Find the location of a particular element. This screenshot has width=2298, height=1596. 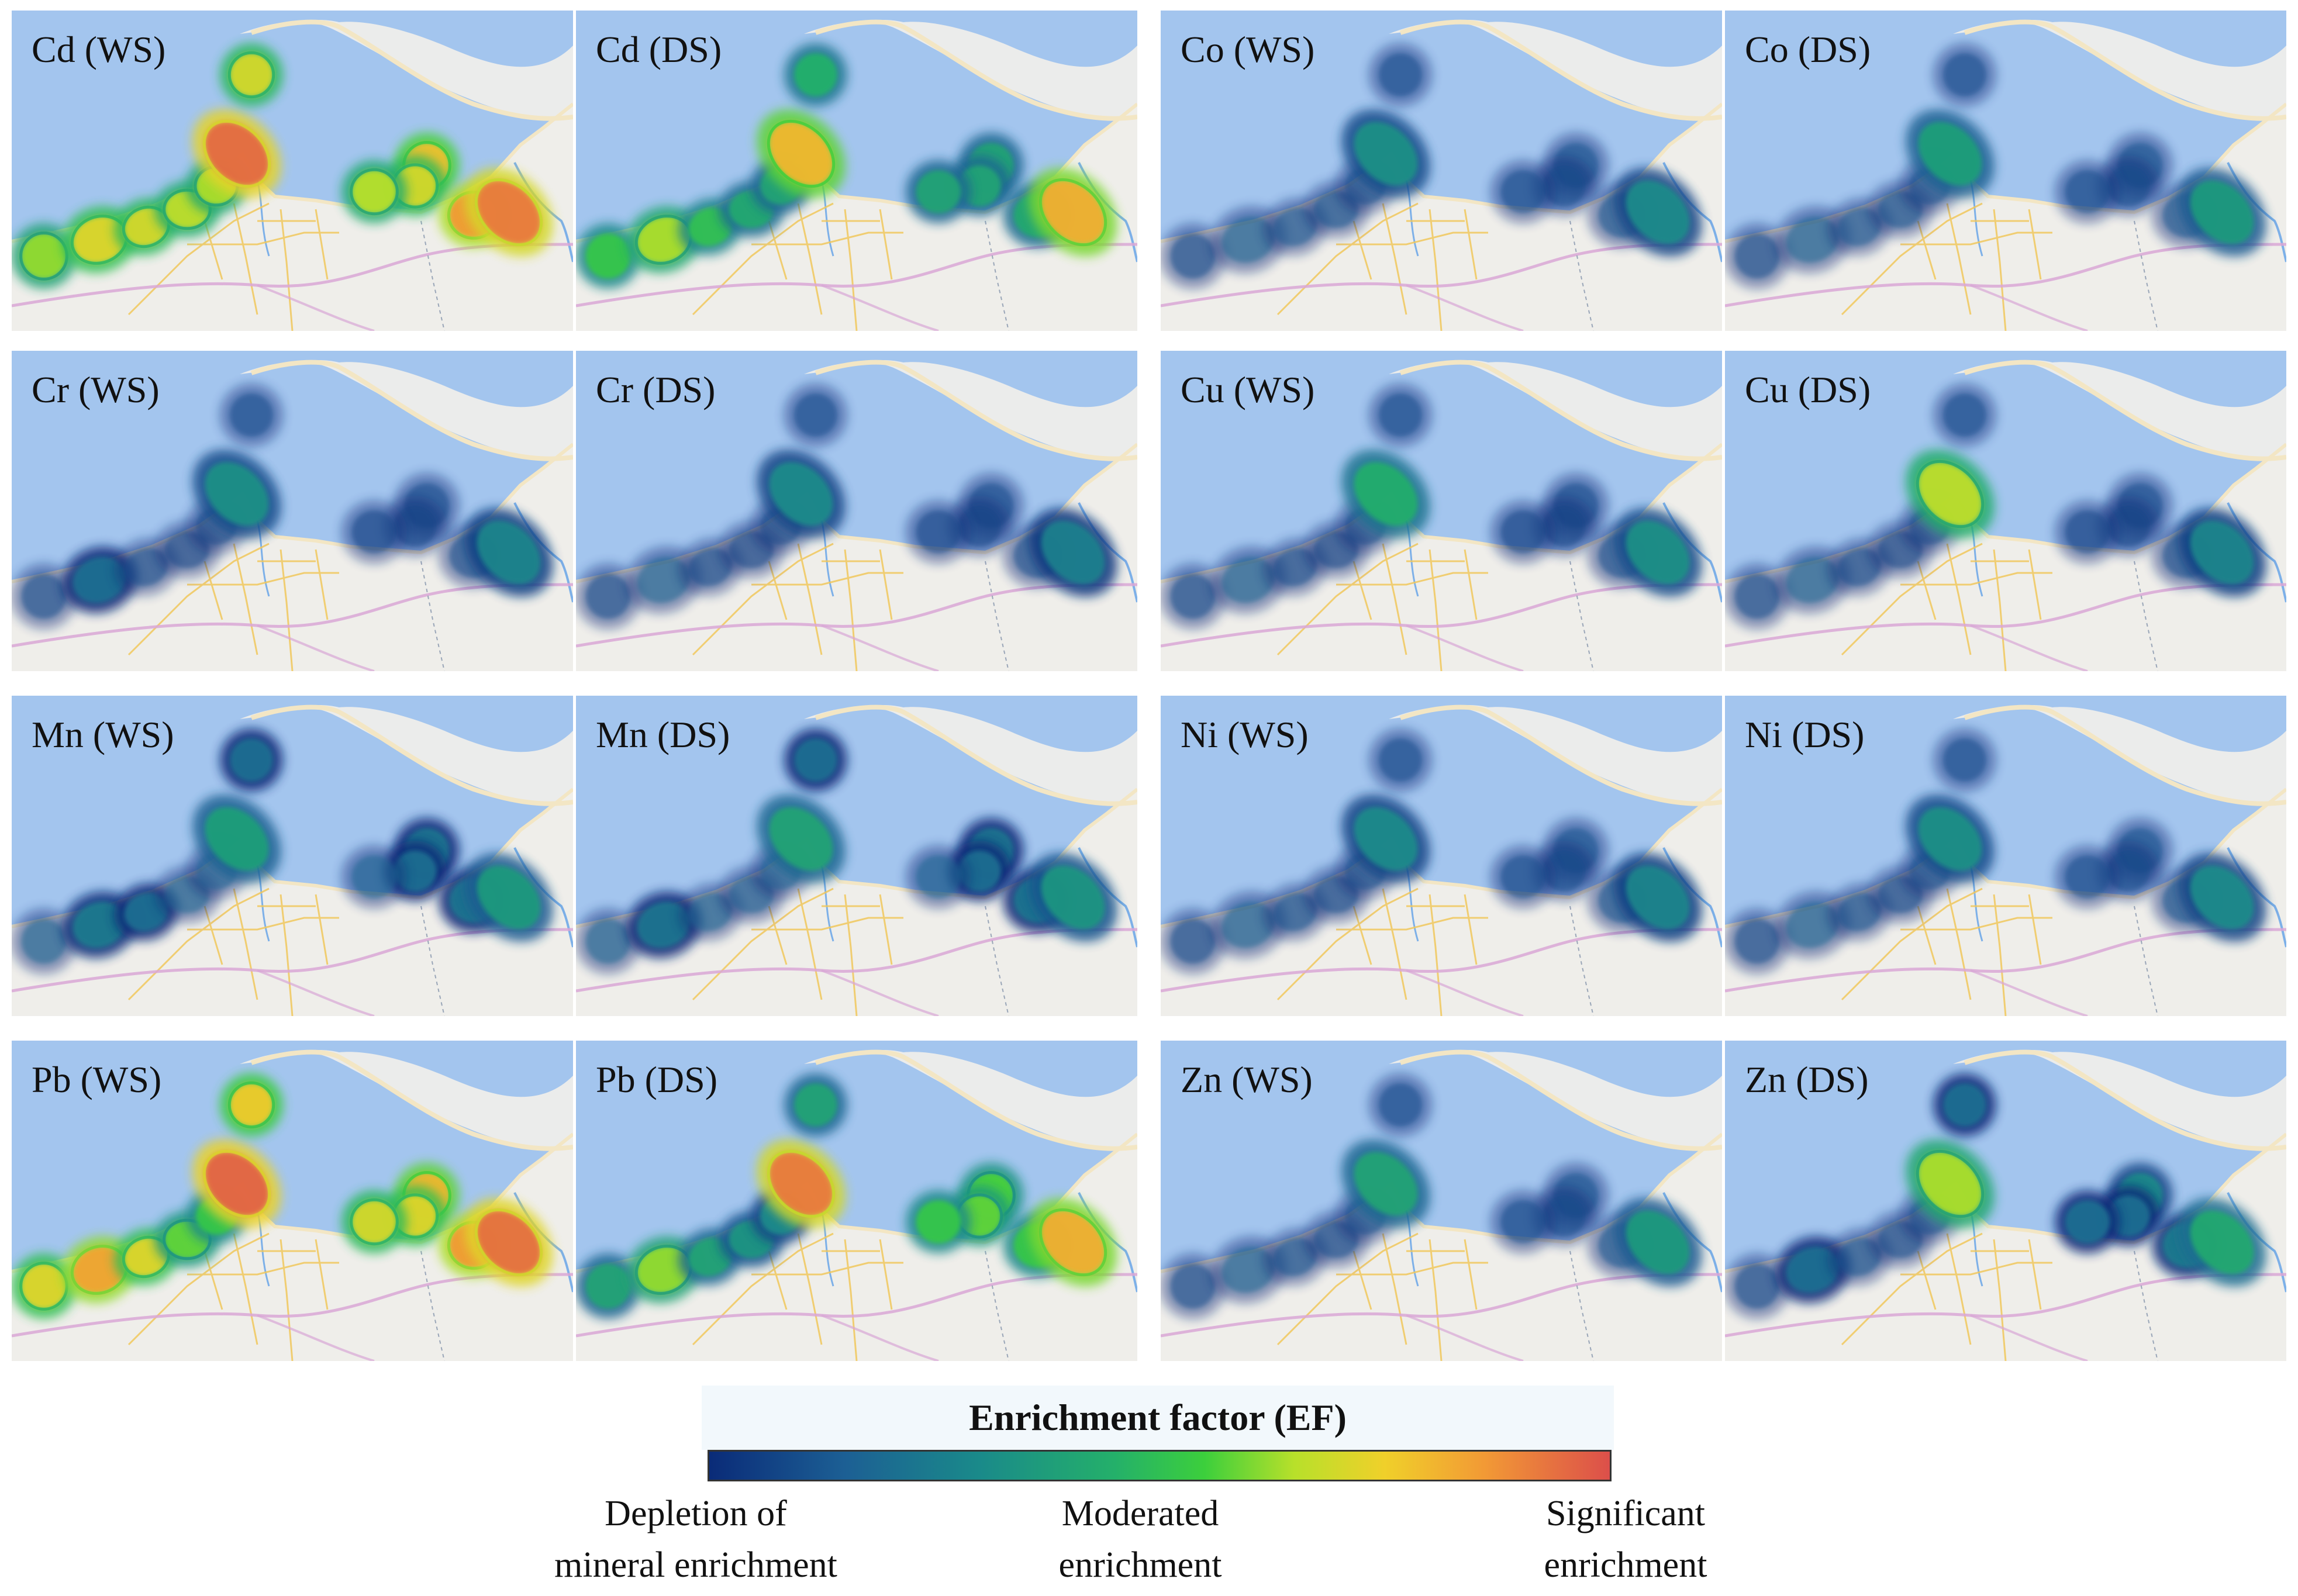

panel-label: Co (WS) is located at coordinates (1248, 49).